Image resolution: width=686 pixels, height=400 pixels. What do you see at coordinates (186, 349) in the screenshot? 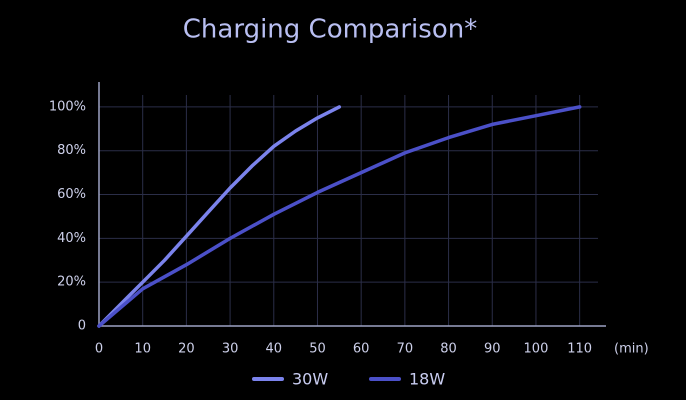
I see `x-tick-label: 20` at bounding box center [186, 349].